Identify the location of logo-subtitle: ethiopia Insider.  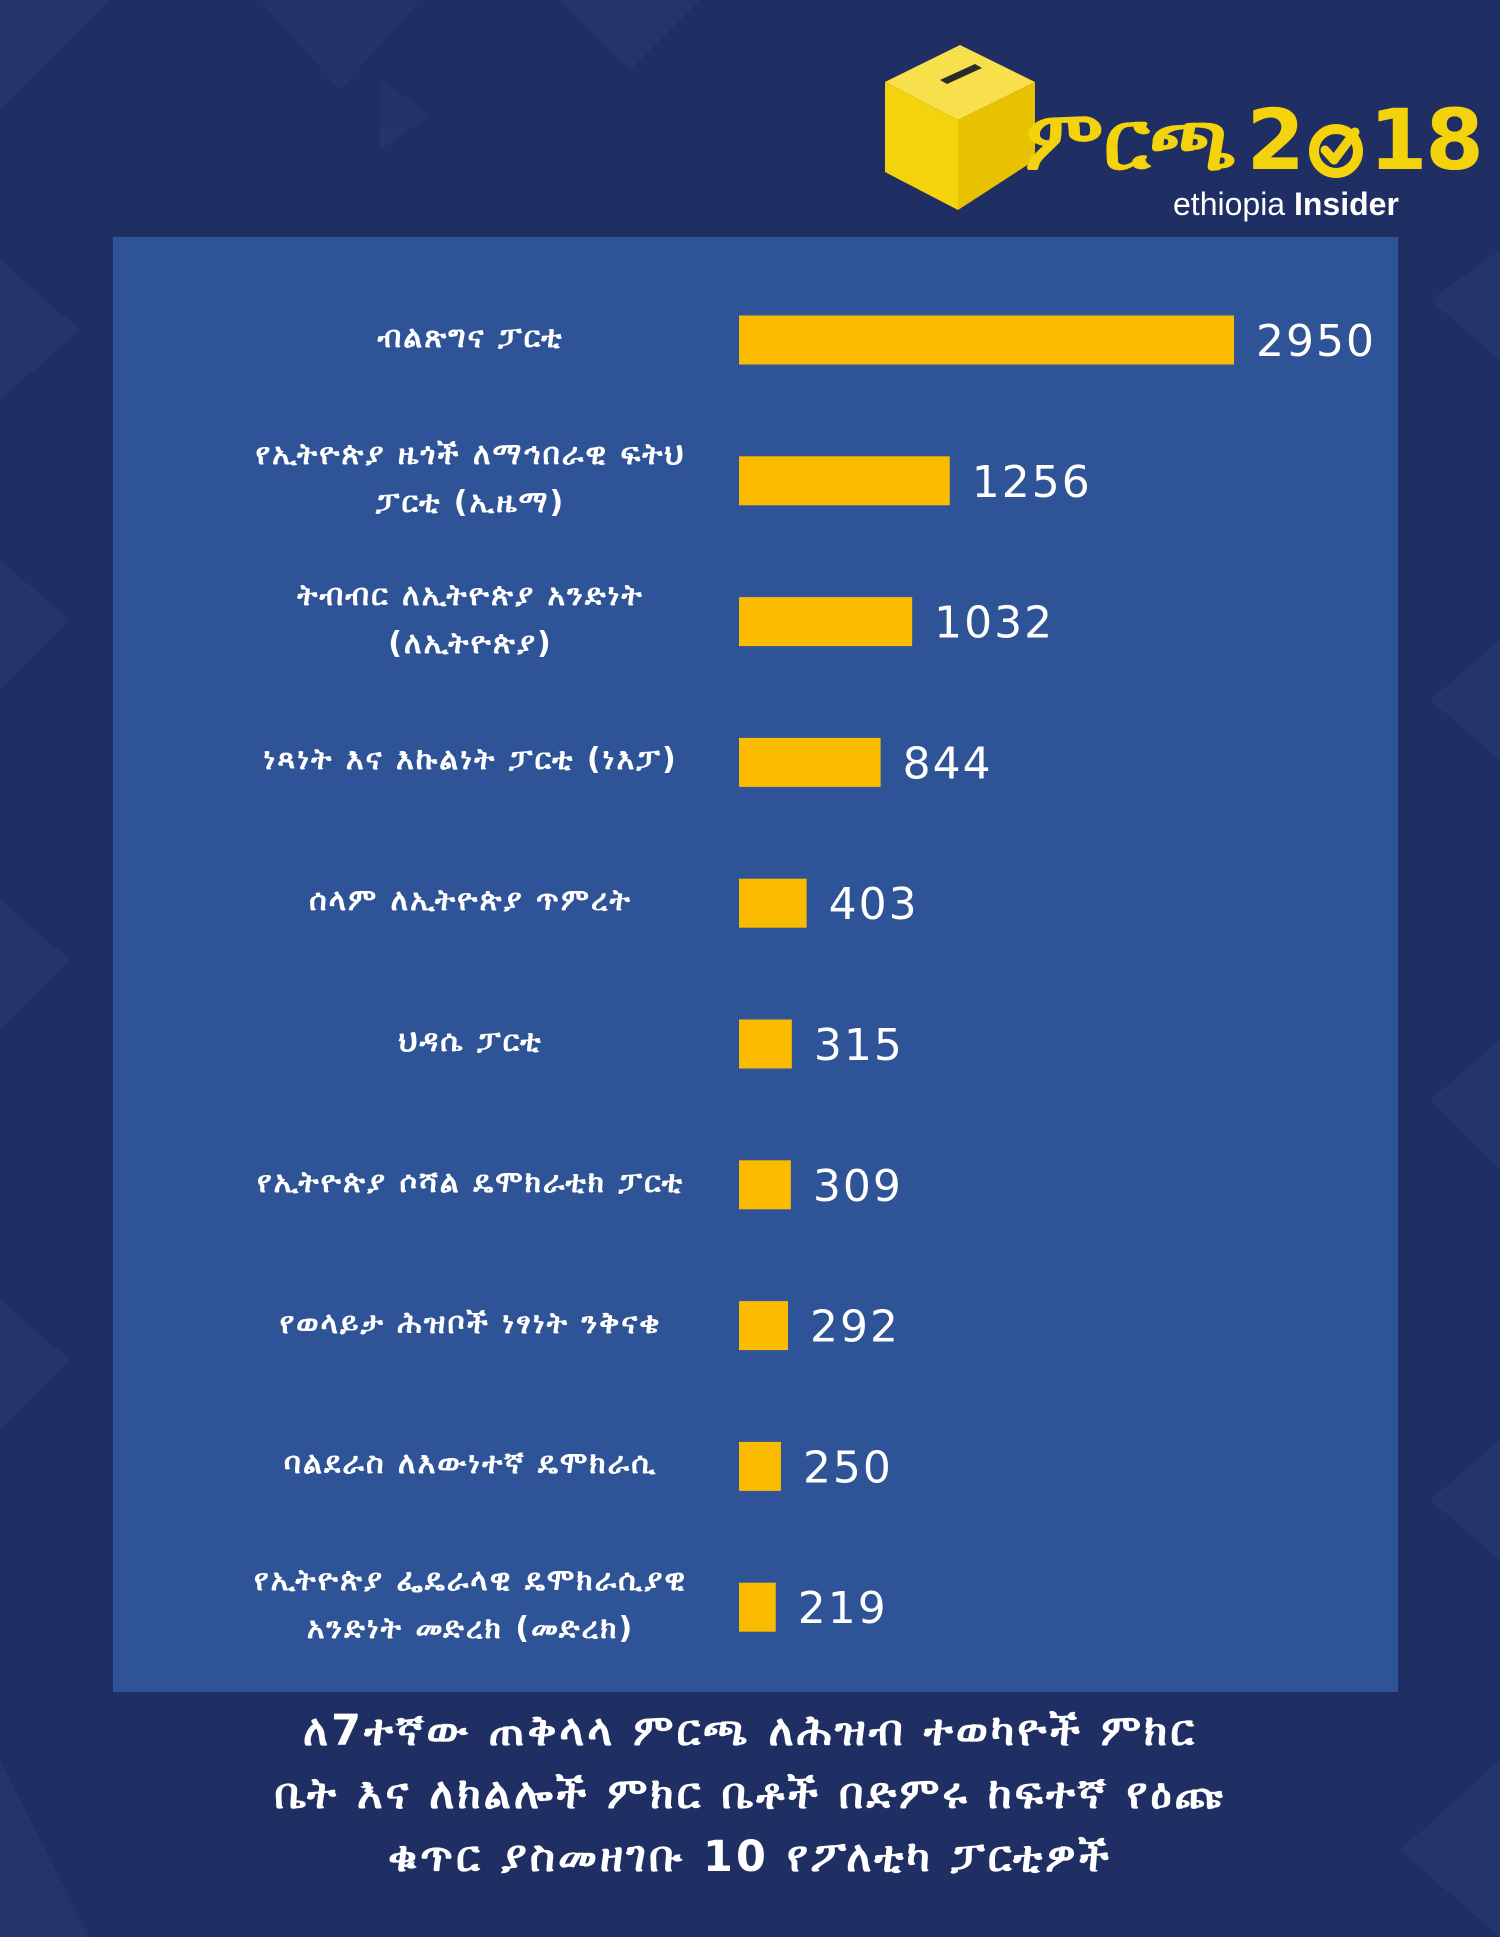
(1286, 204).